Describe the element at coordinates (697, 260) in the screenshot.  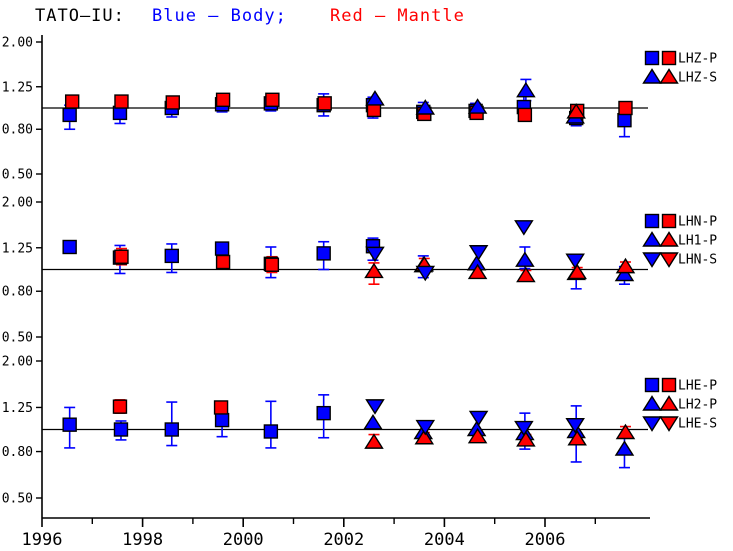
I see `legend-label: LHN-S` at that location.